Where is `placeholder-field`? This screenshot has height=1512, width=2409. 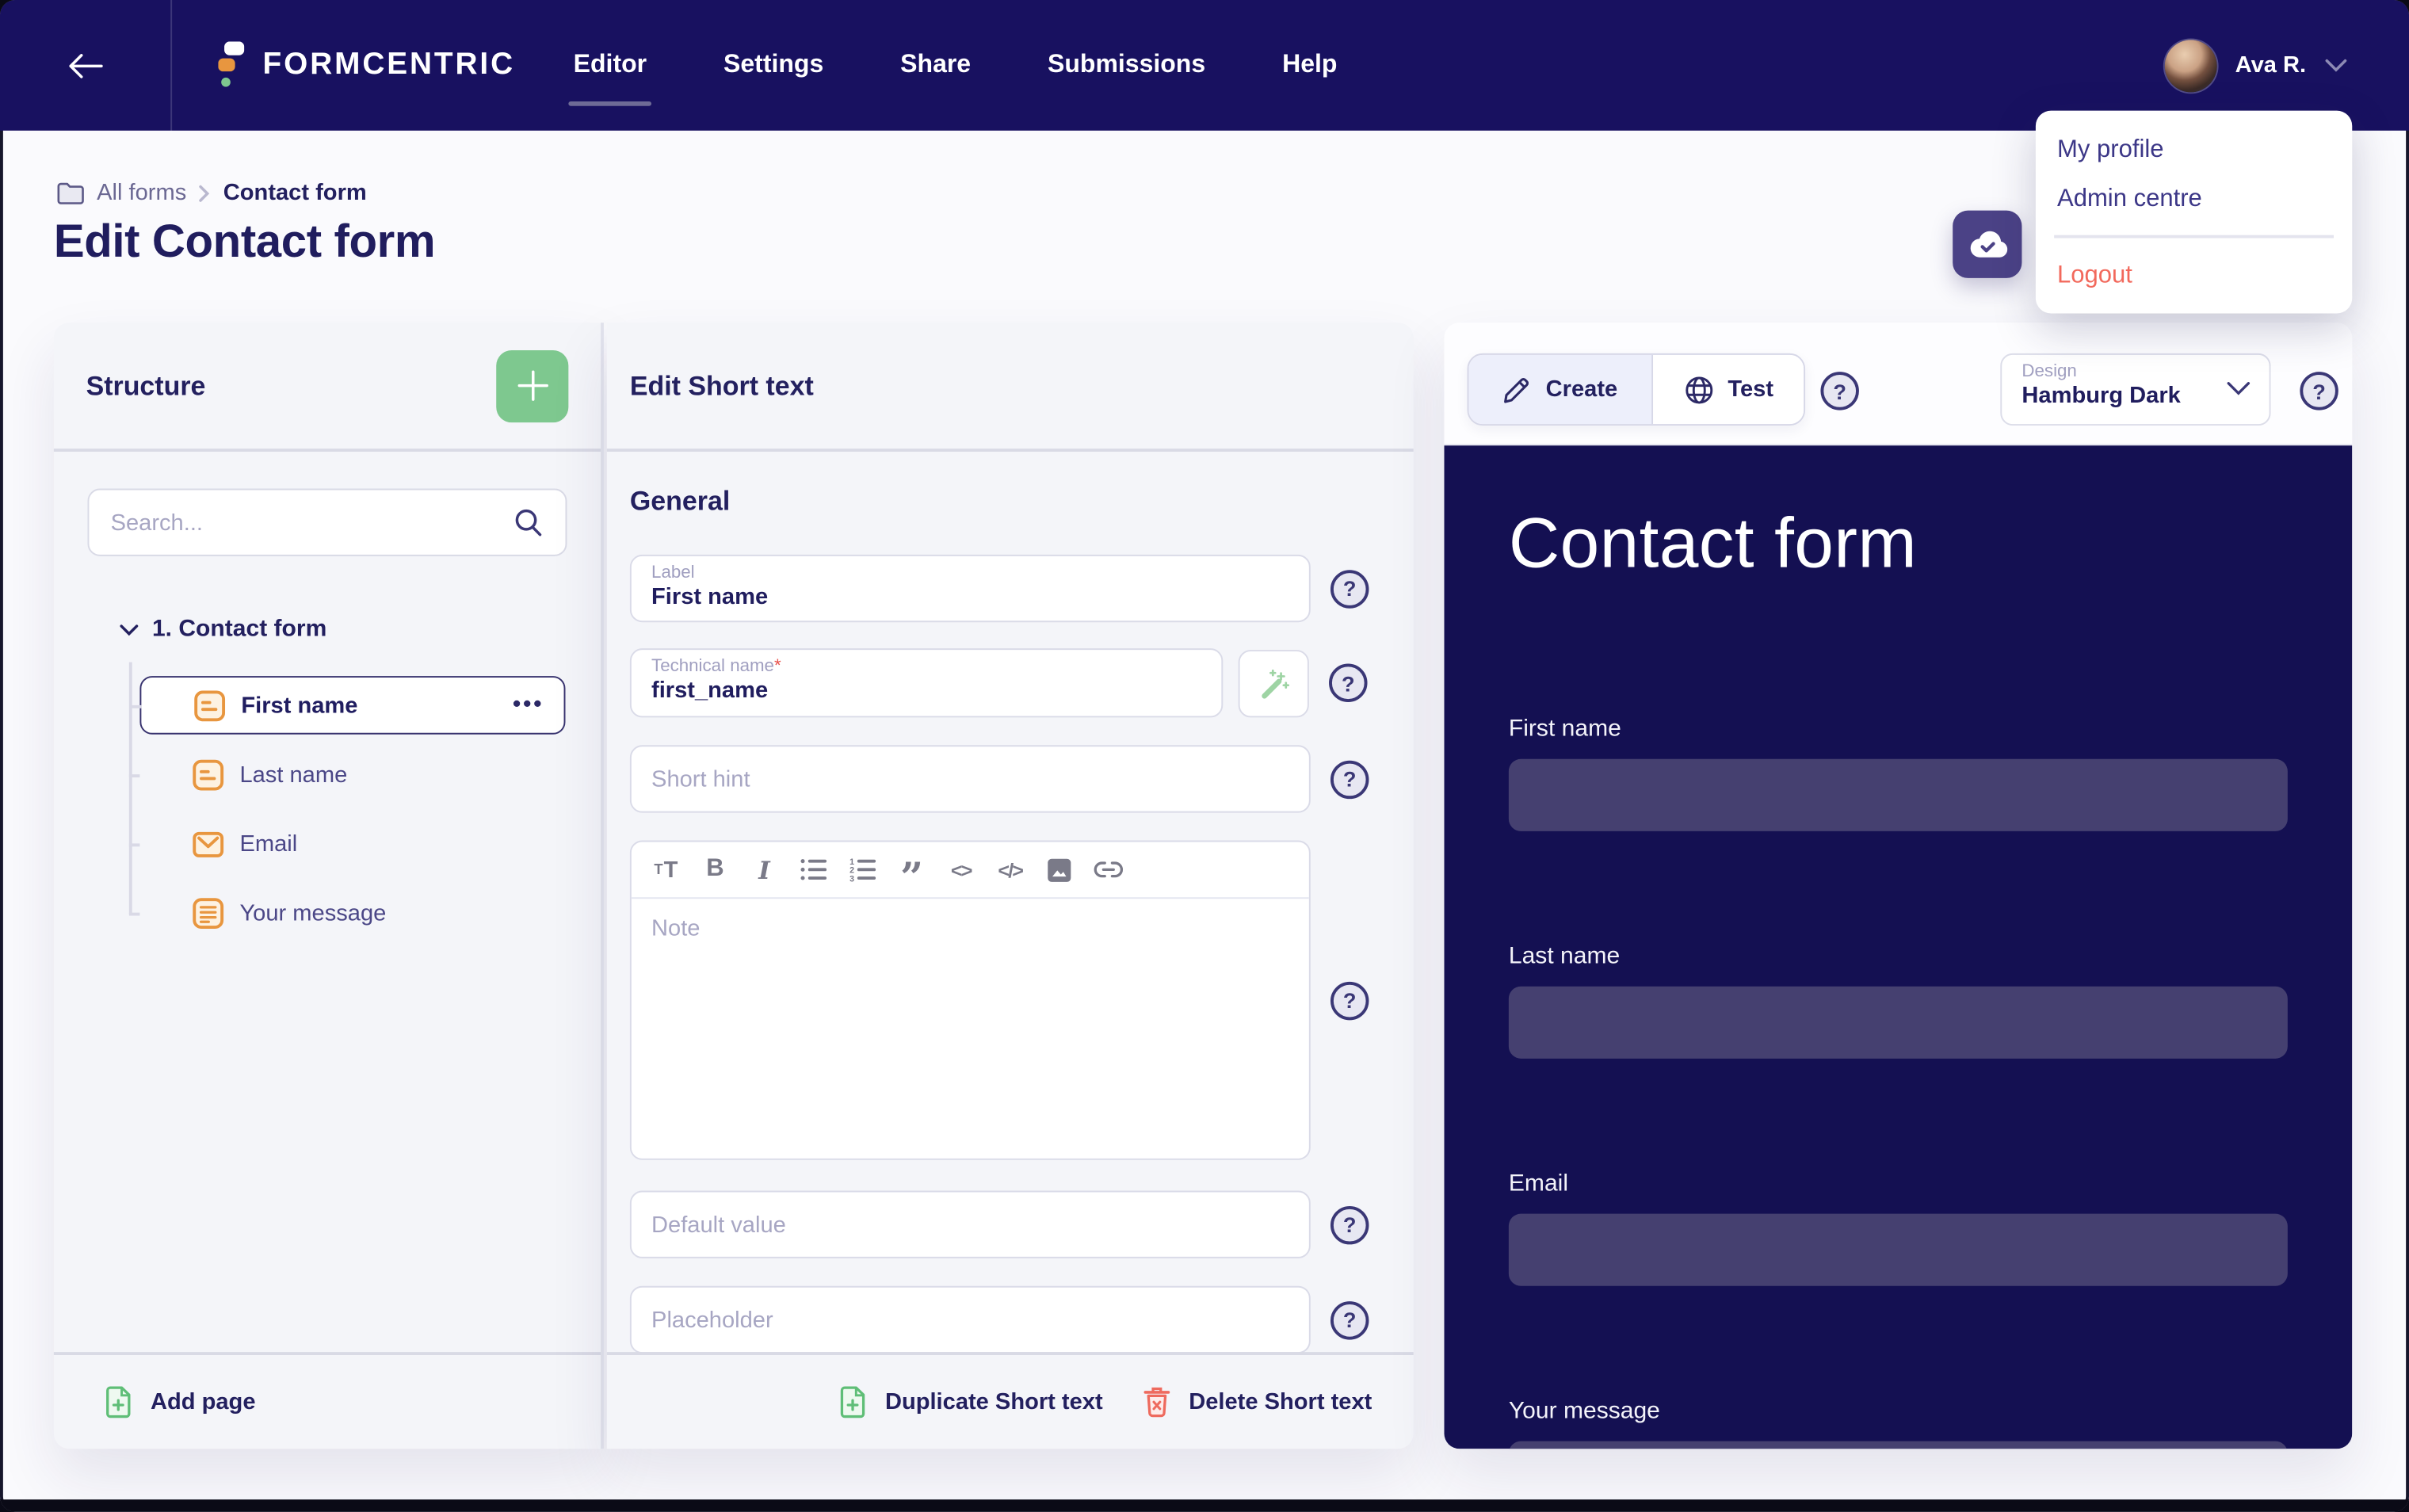
placeholder-field is located at coordinates (970, 1319).